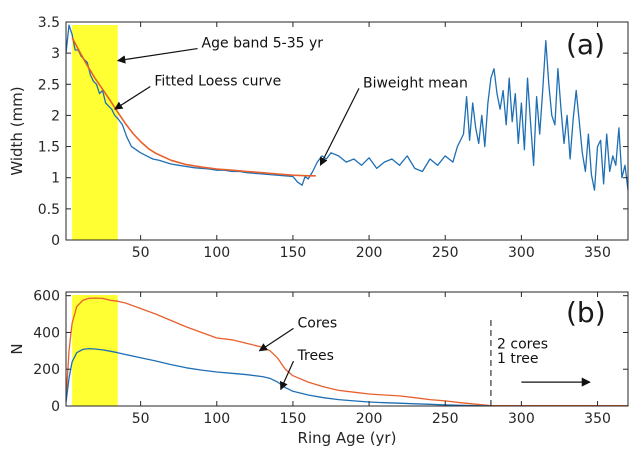  I want to click on panel-a-label: (a), so click(585, 44).